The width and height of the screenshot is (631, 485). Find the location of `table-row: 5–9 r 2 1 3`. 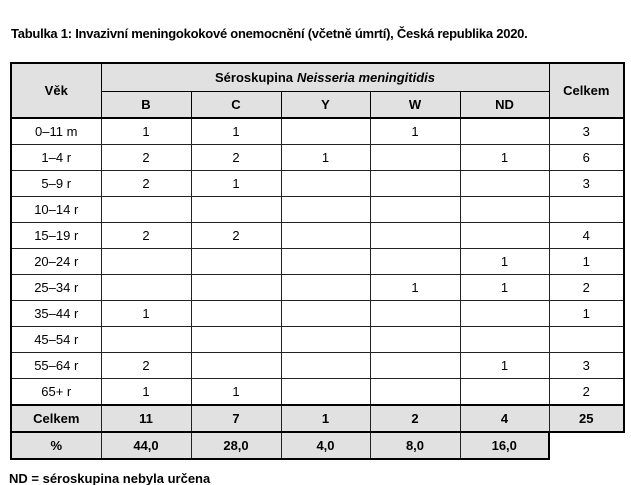

table-row: 5–9 r 2 1 3 is located at coordinates (317, 183).